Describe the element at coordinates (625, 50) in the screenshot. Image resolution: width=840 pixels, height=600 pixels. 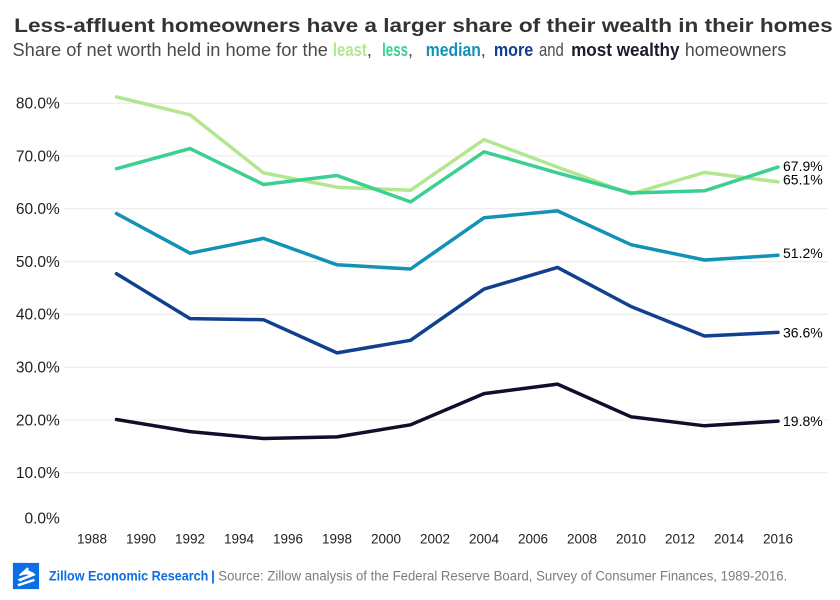
I see `svg-text: most wealthy` at that location.